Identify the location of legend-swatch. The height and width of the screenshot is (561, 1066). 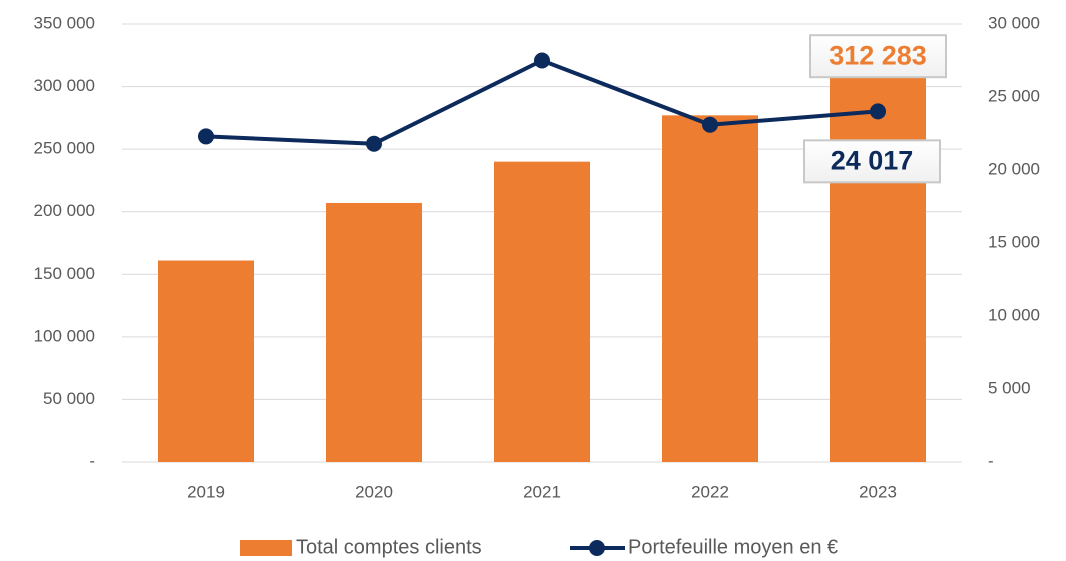
(266, 548).